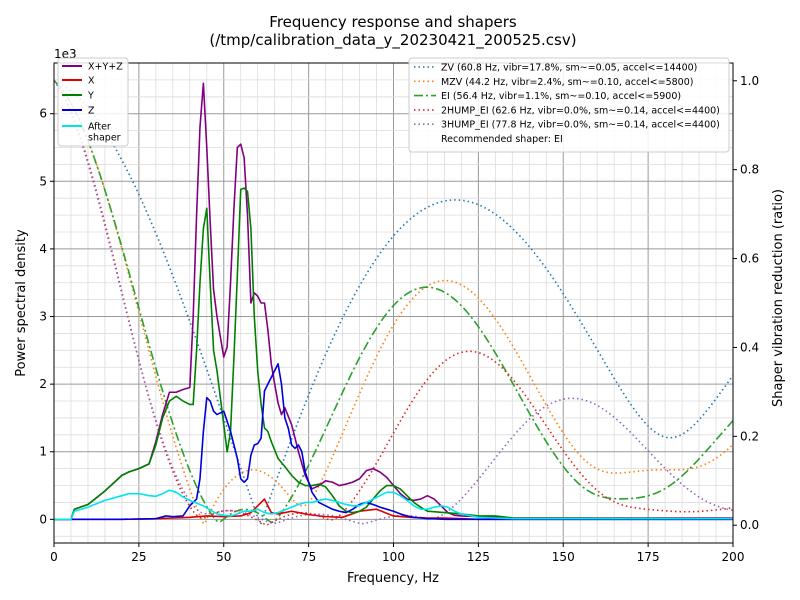  I want to click on legend-psd-label: X+Y+Z, so click(105, 67).